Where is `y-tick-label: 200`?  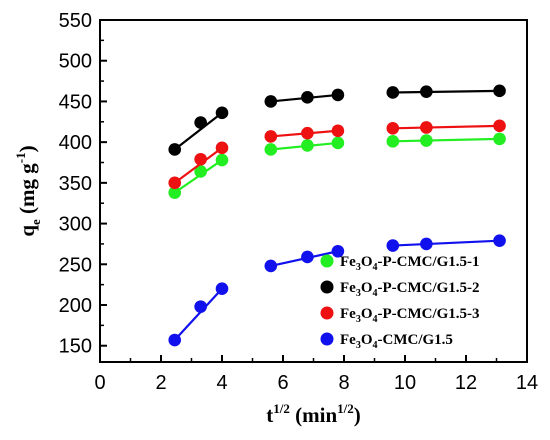 y-tick-label: 200 is located at coordinates (75, 306).